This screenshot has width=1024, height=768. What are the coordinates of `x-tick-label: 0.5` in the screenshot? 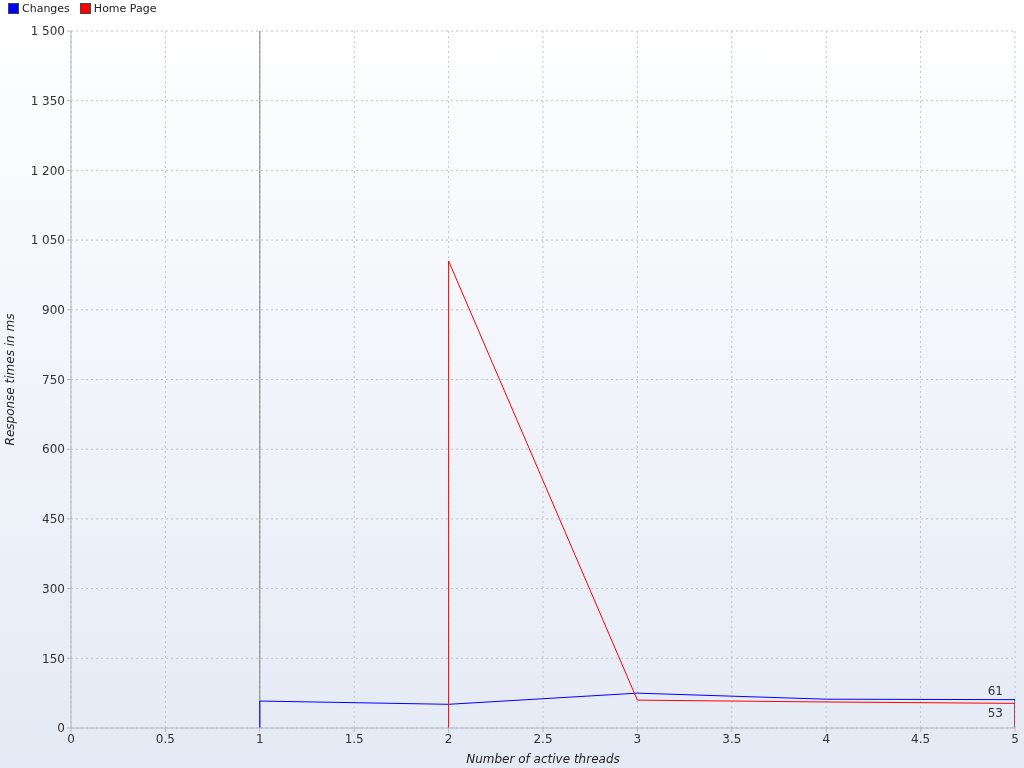 It's located at (165, 738).